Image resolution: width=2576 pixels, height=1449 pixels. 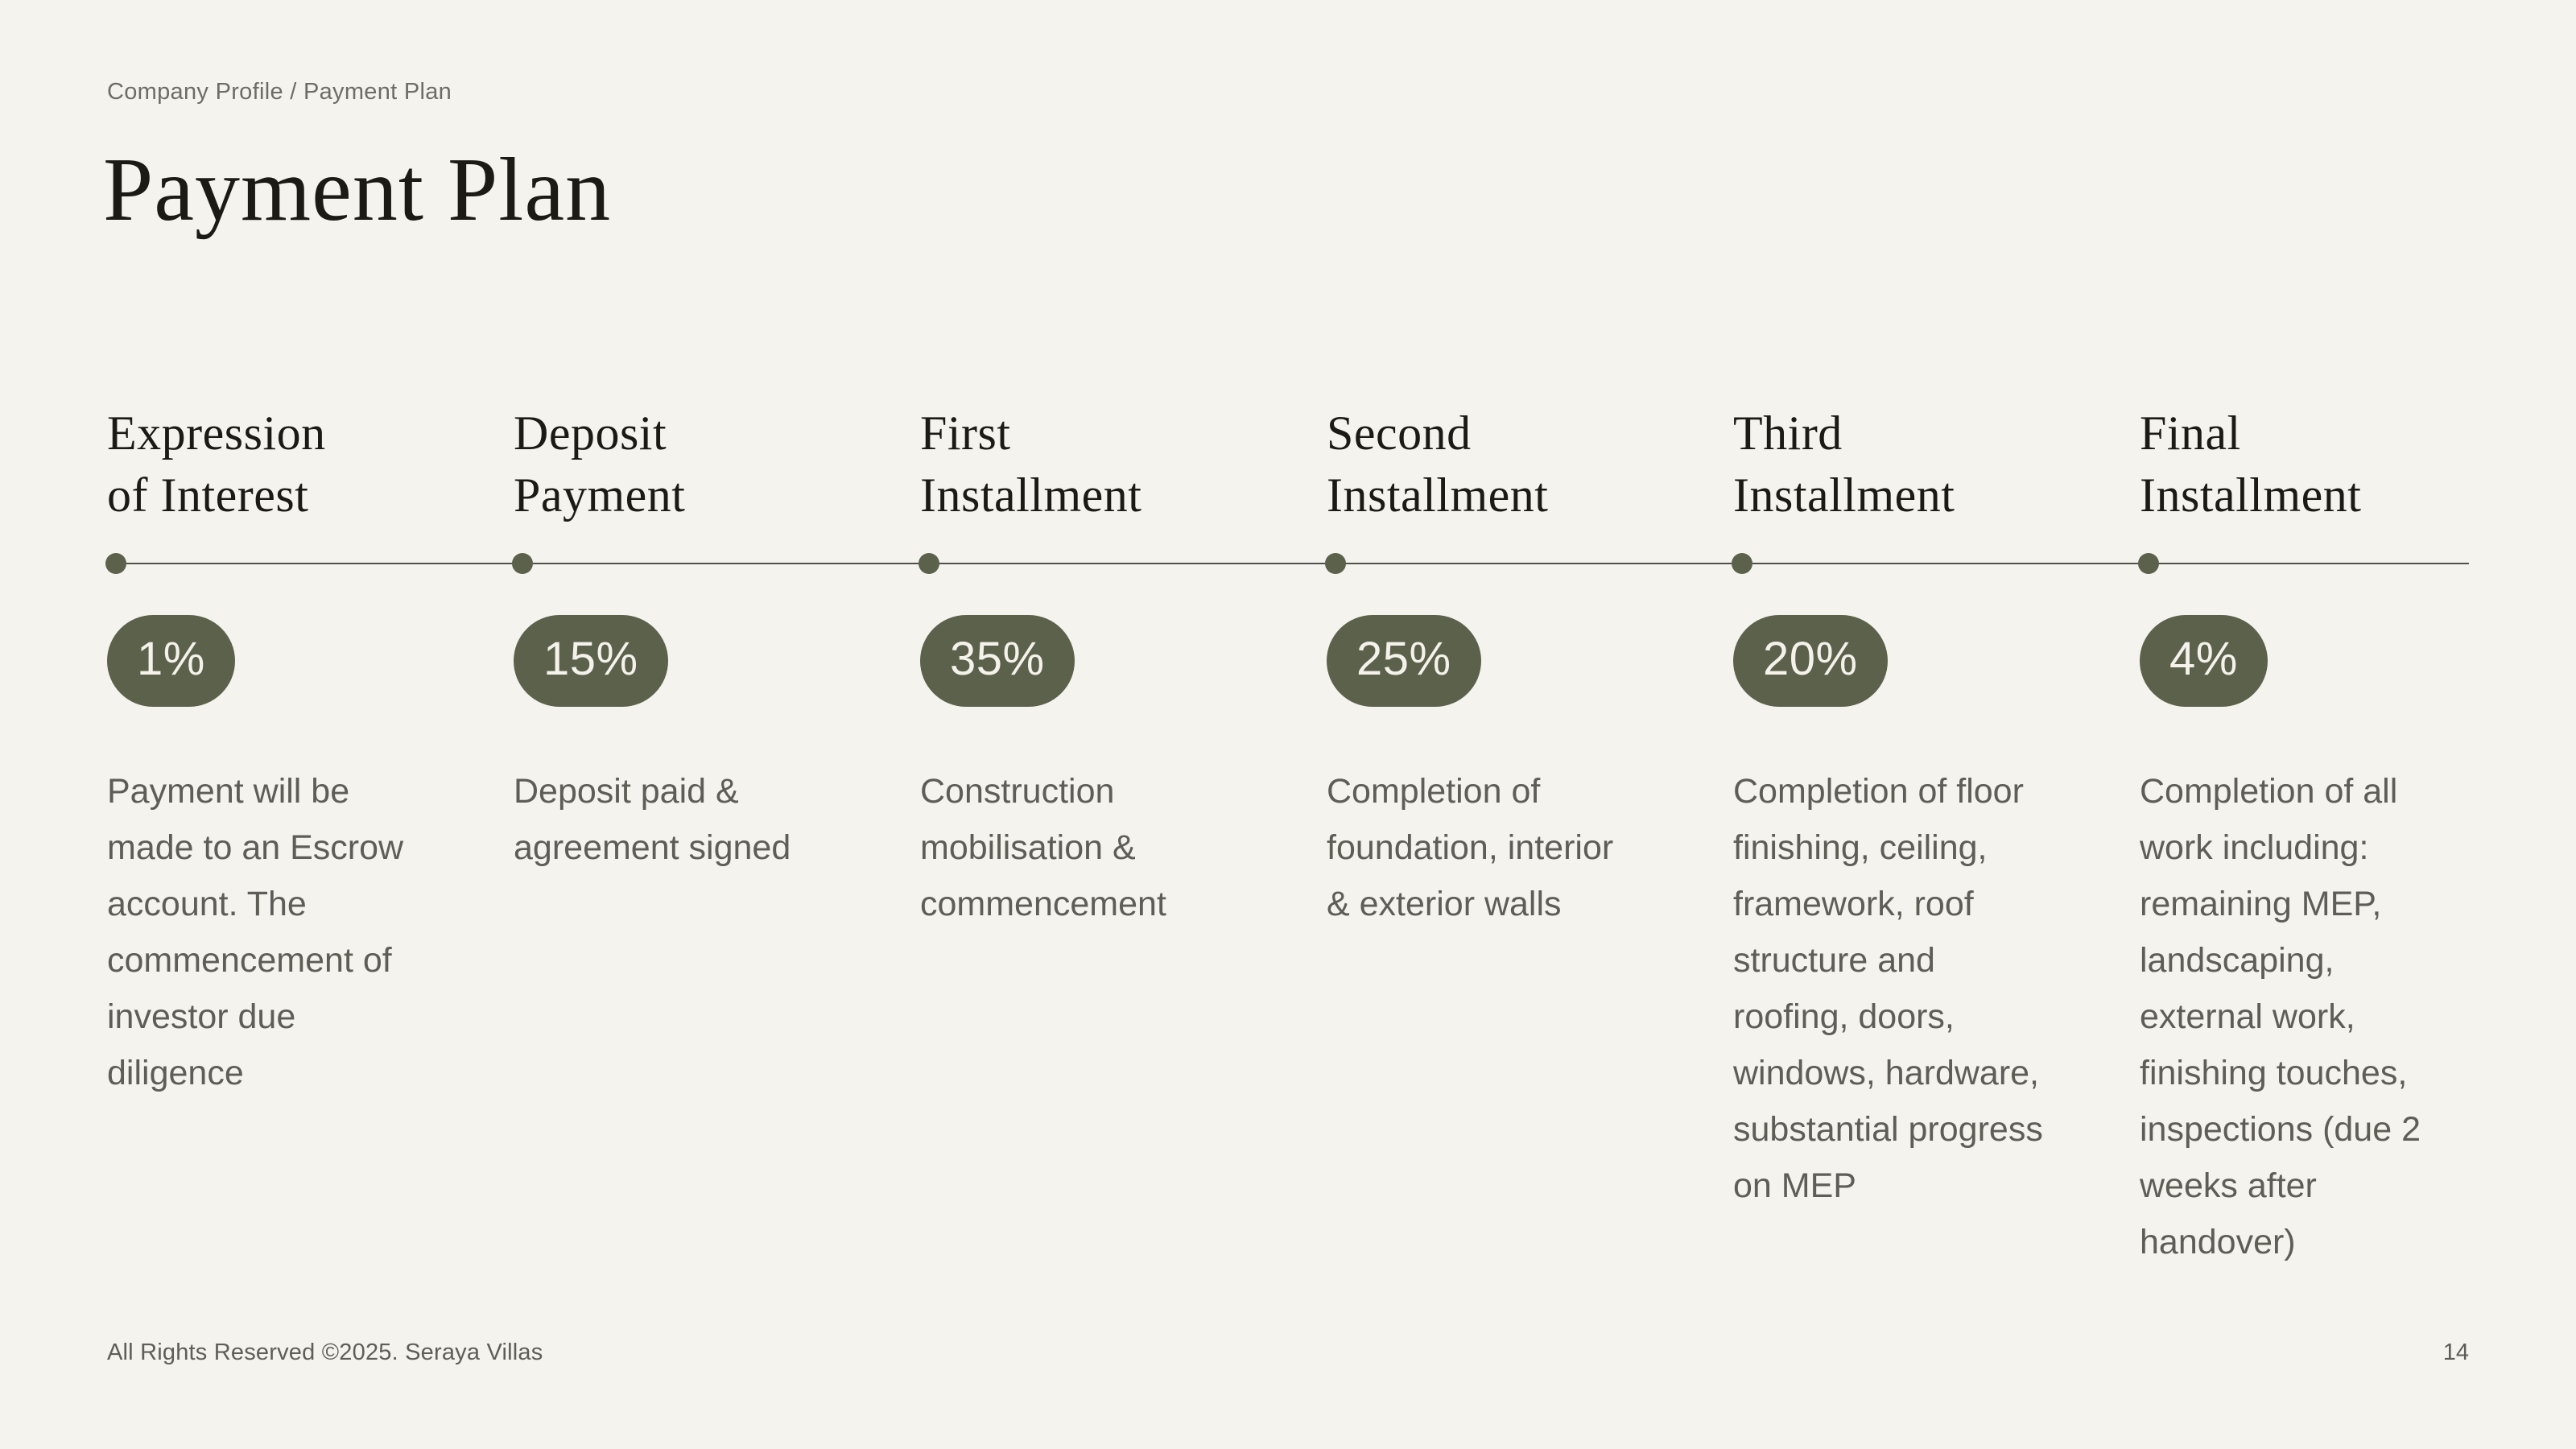 I want to click on stage-title: Expression of Interest, so click(x=216, y=464).